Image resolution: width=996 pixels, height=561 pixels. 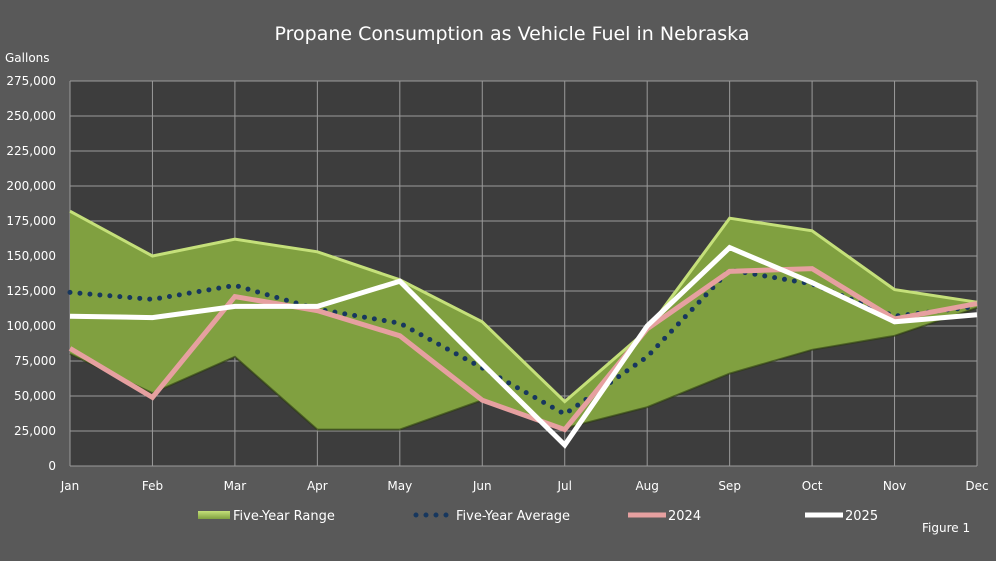 I want to click on x-tick-label: Aug, so click(x=646, y=486).